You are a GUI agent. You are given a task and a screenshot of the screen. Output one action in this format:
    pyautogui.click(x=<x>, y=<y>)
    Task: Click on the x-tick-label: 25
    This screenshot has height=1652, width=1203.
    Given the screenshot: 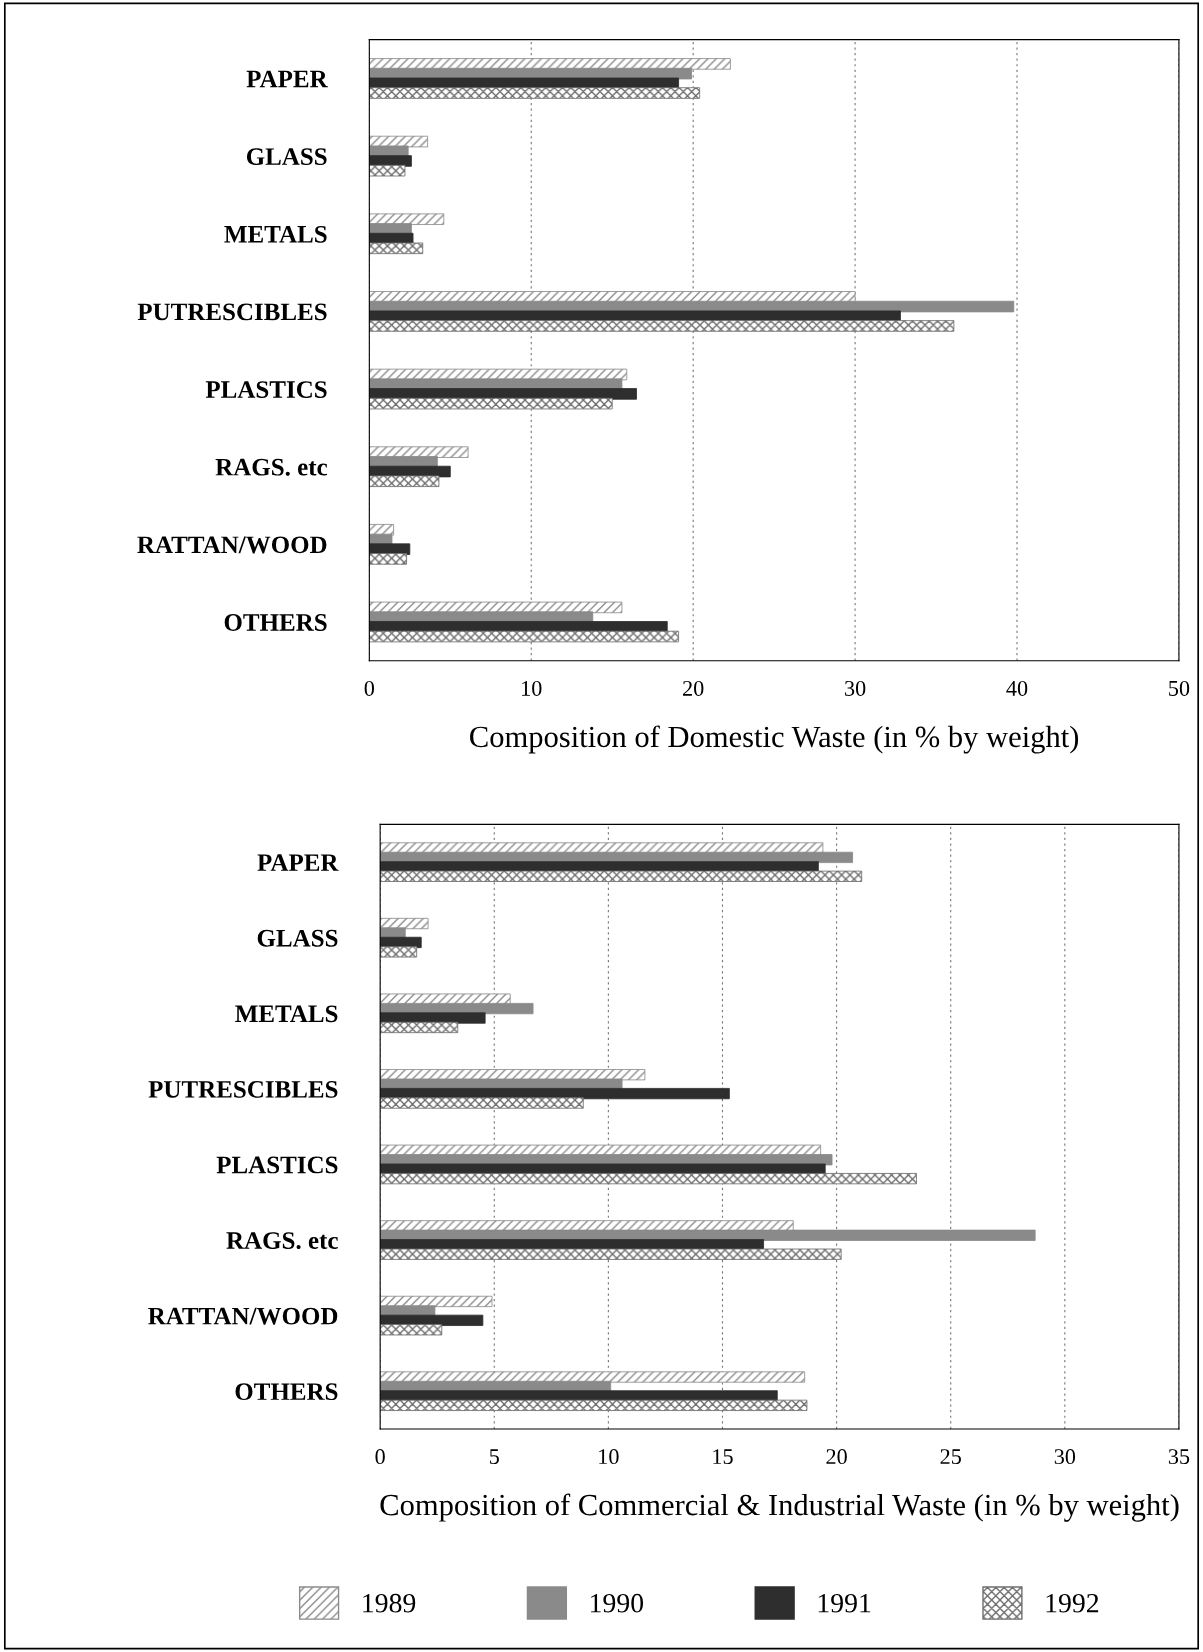 What is the action you would take?
    pyautogui.click(x=950, y=1457)
    